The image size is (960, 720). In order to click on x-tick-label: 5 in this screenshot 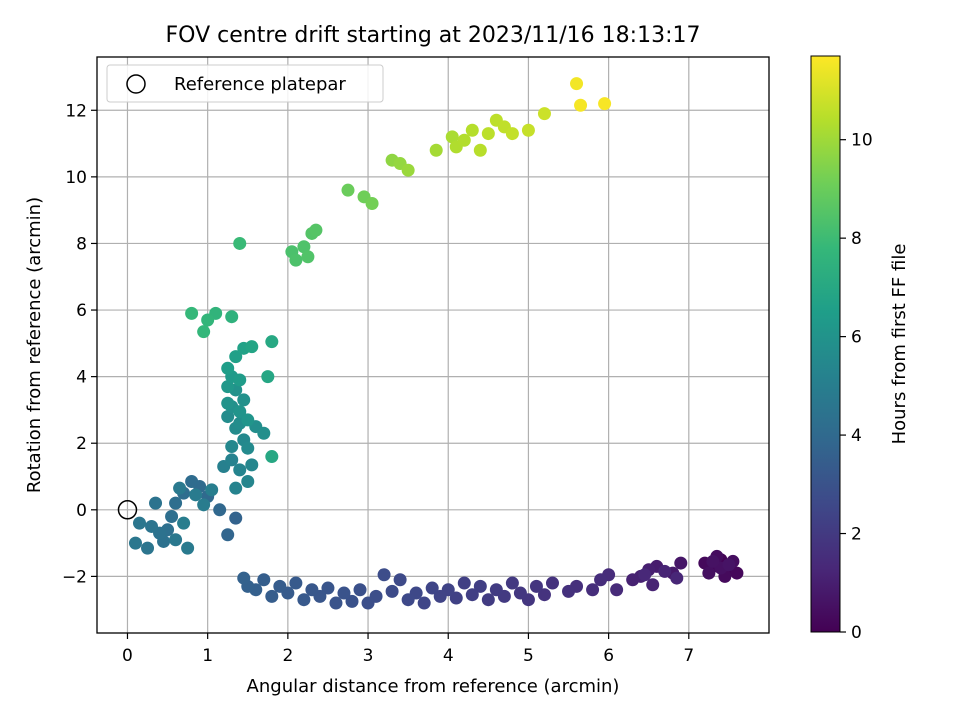, I will do `click(528, 656)`.